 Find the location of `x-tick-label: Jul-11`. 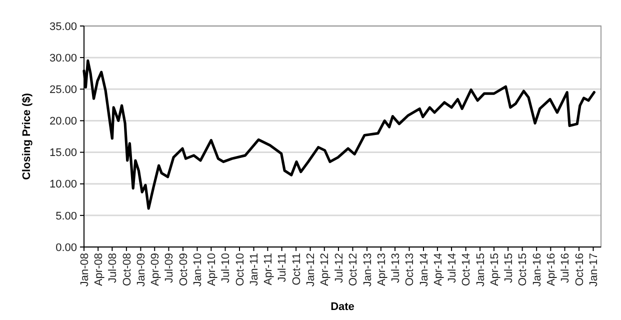

x-tick-label: Jul-11 is located at coordinates (282, 267).